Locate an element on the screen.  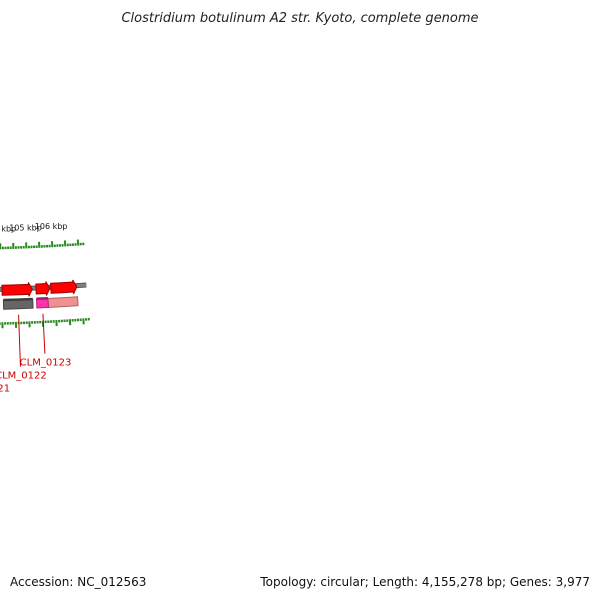
outer-tick-ring is located at coordinates (45, 323).